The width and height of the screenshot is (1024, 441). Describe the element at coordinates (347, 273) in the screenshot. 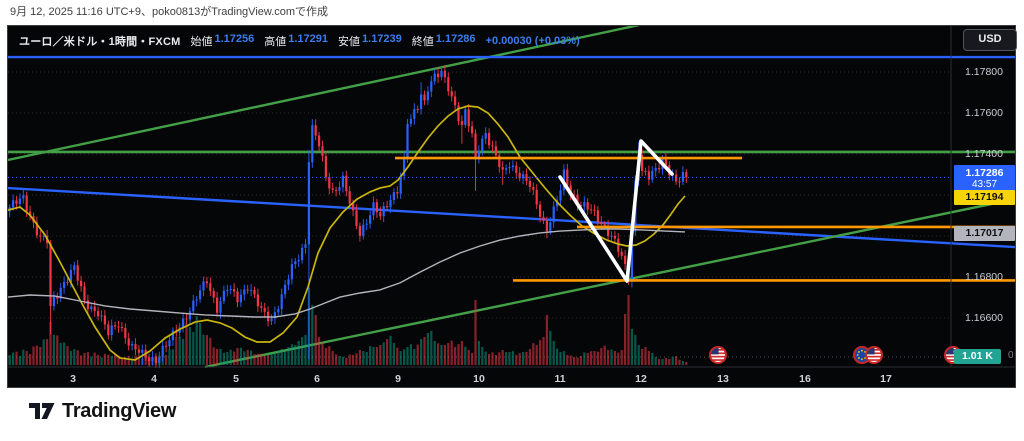

I see `ma-slow-gray` at that location.